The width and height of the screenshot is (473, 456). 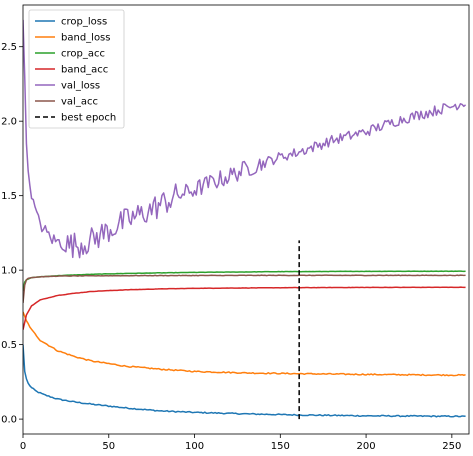 I want to click on y-tick-label: 1.5, so click(x=9, y=196).